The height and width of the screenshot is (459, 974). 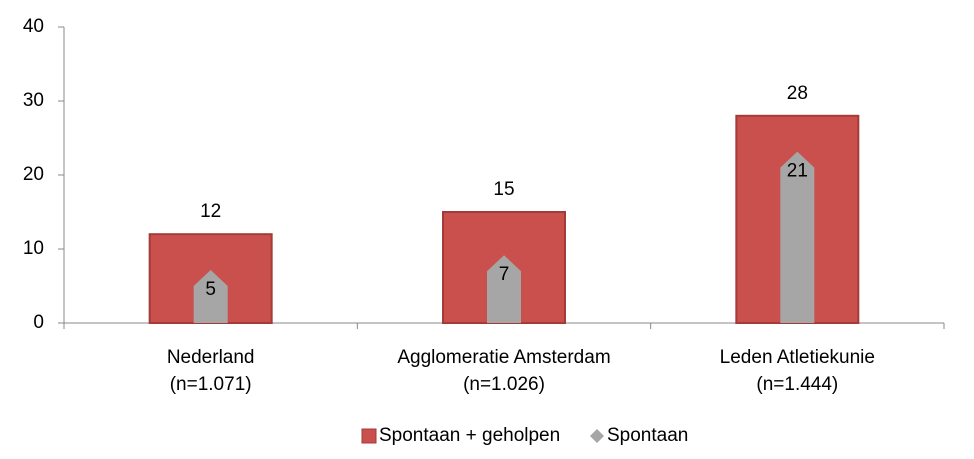 What do you see at coordinates (797, 384) in the screenshot?
I see `x-tick-label: (n=1.444)` at bounding box center [797, 384].